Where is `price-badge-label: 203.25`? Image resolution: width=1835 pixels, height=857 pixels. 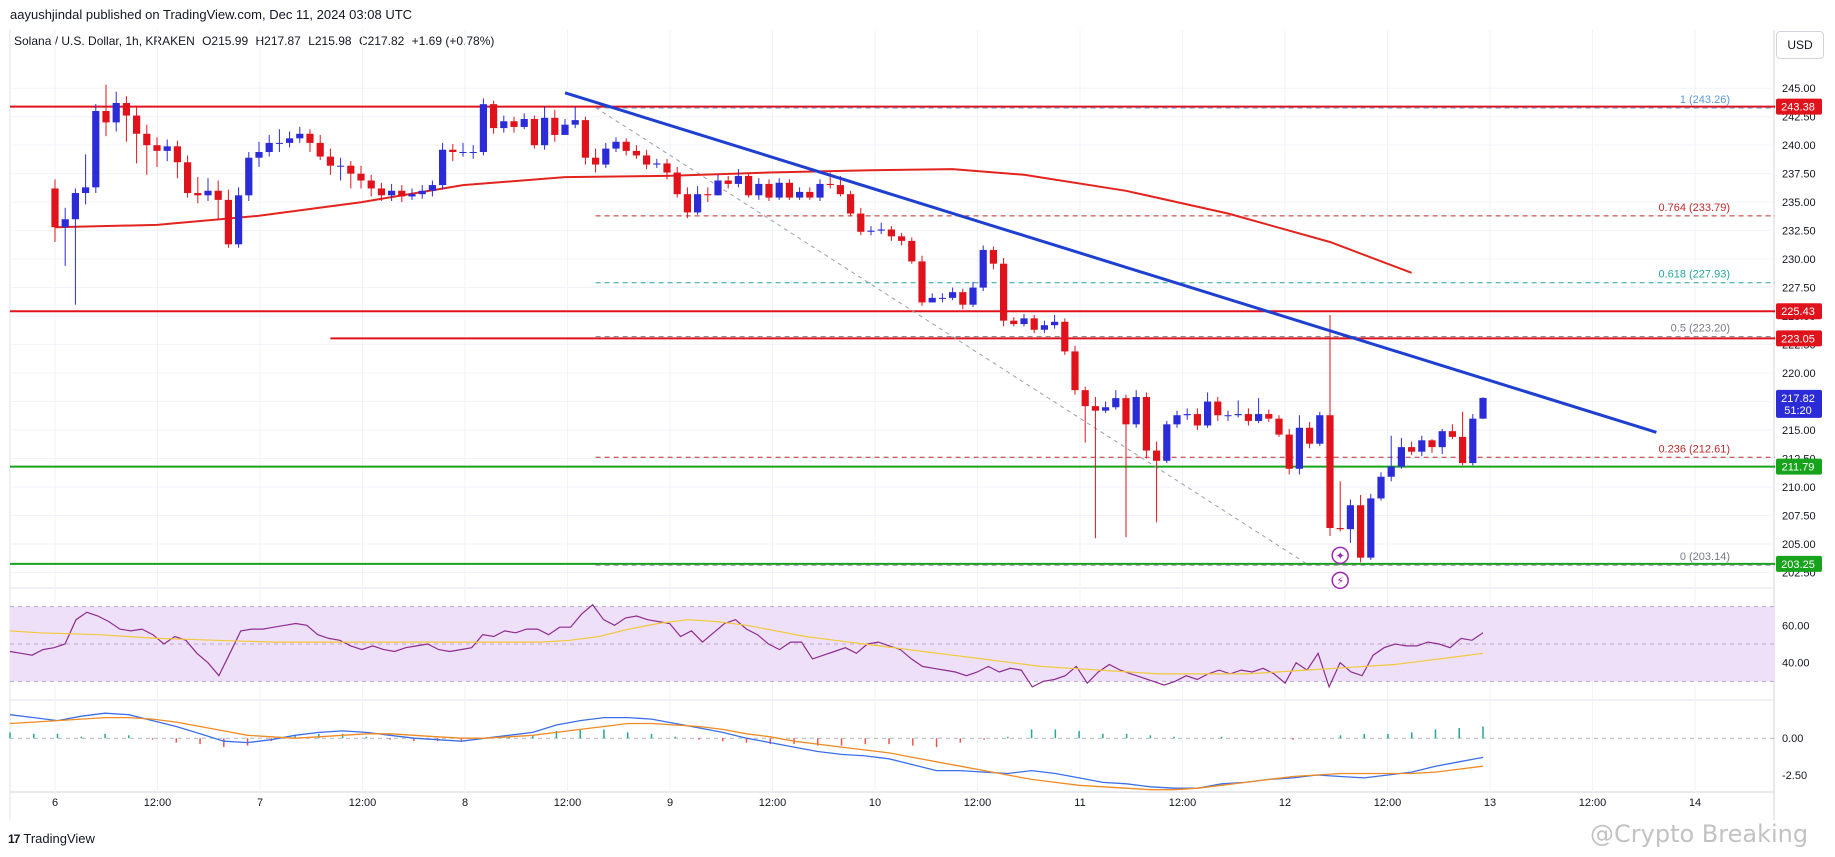 price-badge-label: 203.25 is located at coordinates (1798, 565).